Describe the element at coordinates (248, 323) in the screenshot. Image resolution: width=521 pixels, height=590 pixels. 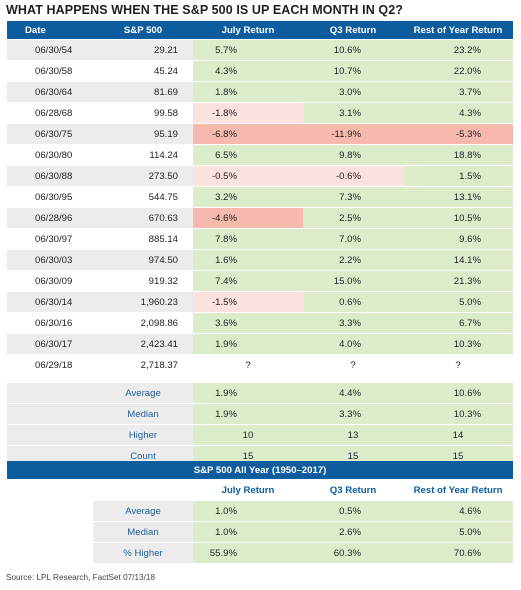
I see `cell-july-return: 3.6%` at that location.